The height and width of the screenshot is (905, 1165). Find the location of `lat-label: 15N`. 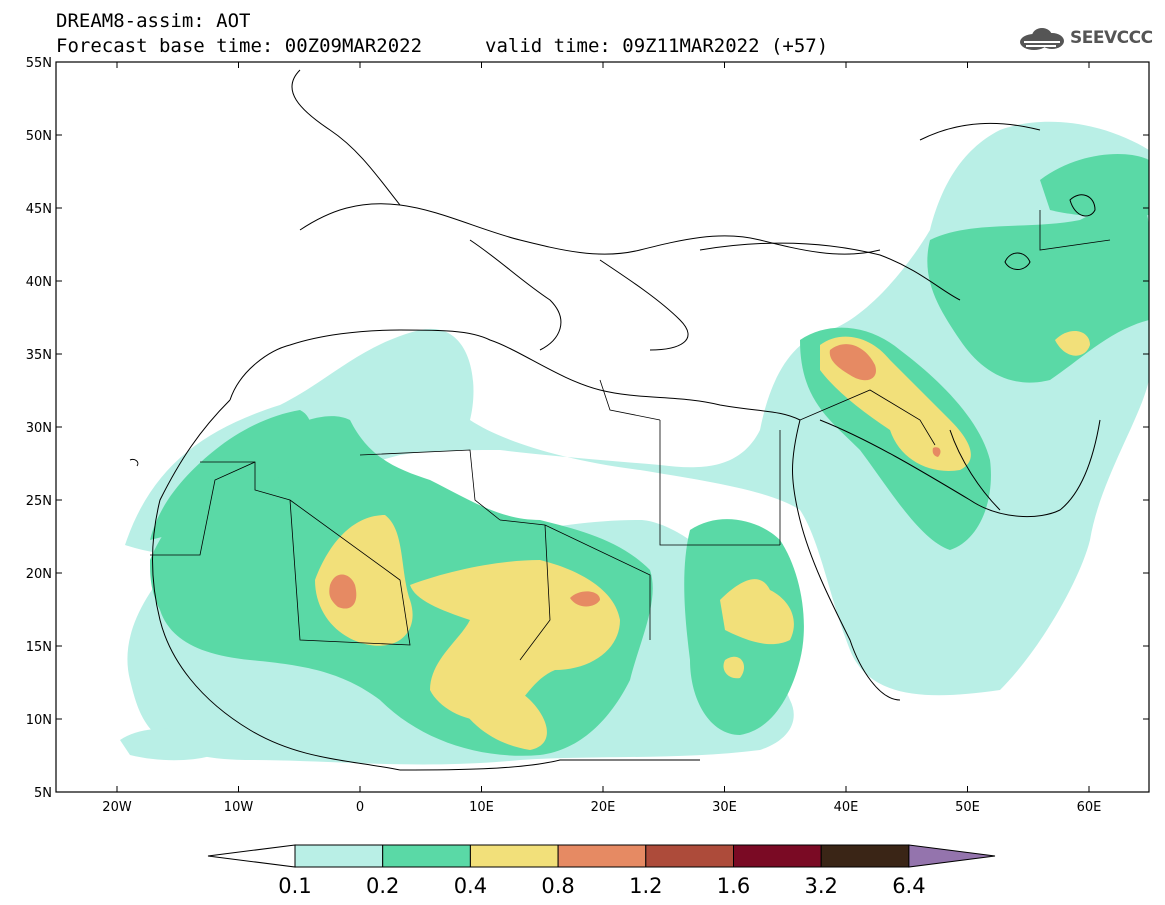

lat-label: 15N is located at coordinates (39, 647).